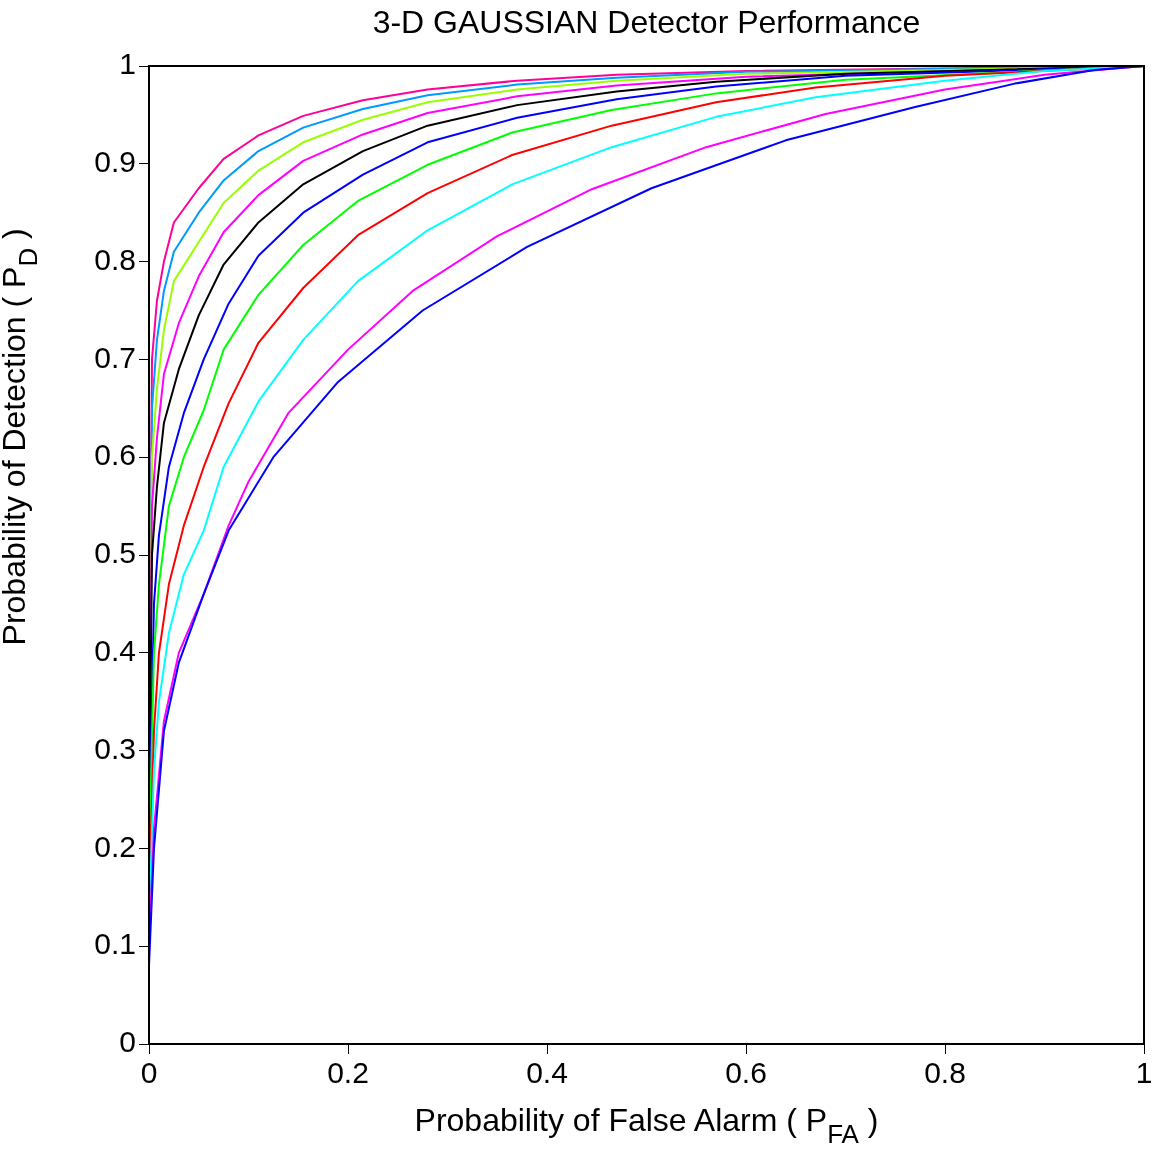  I want to click on y-tick-label: 0.5, so click(115, 553).